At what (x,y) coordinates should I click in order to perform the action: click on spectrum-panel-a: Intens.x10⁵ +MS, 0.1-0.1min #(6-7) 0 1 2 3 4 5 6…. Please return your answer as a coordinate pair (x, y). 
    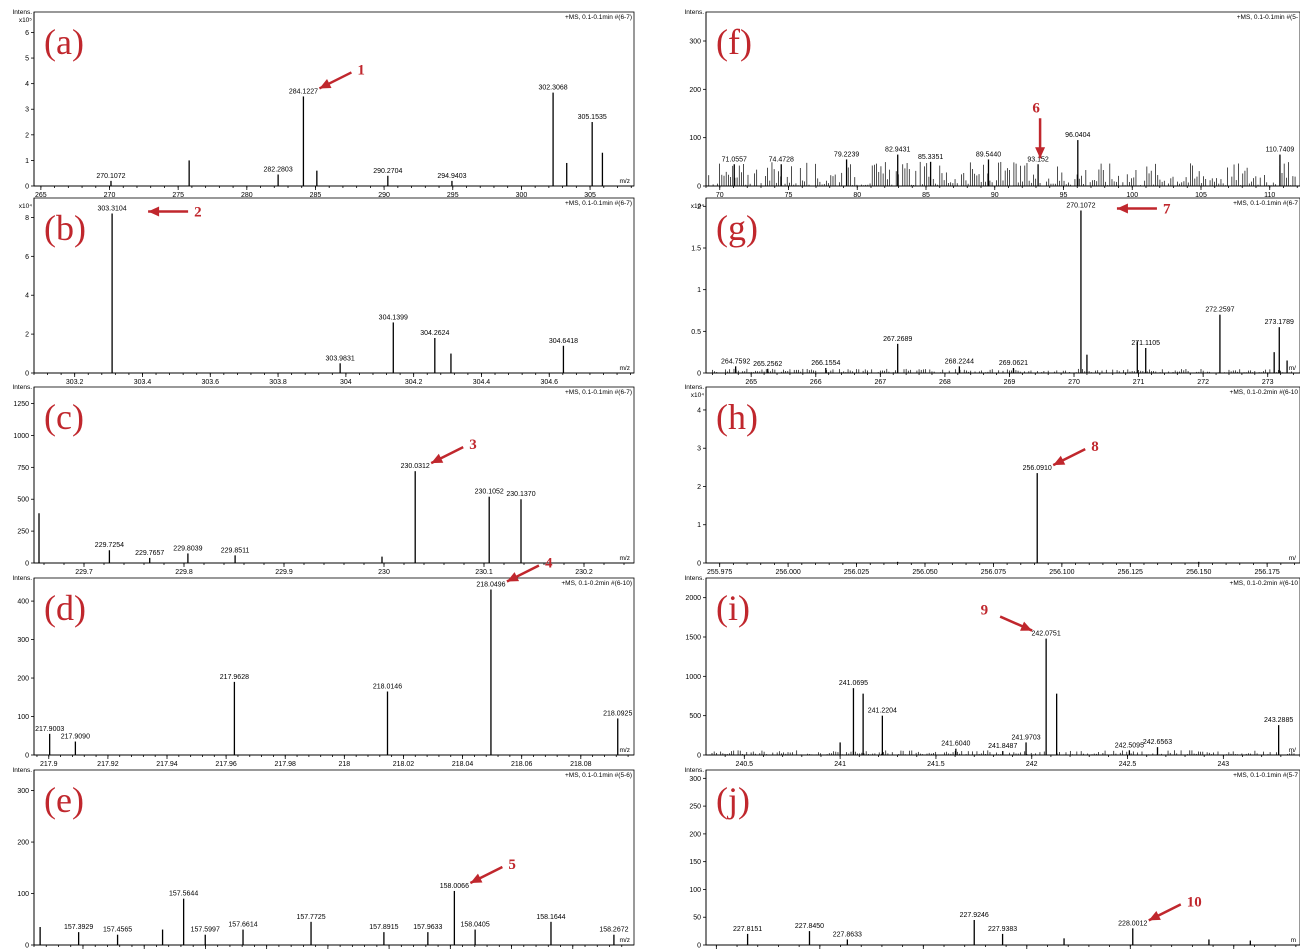
    Looking at the image, I should click on (323, 104).